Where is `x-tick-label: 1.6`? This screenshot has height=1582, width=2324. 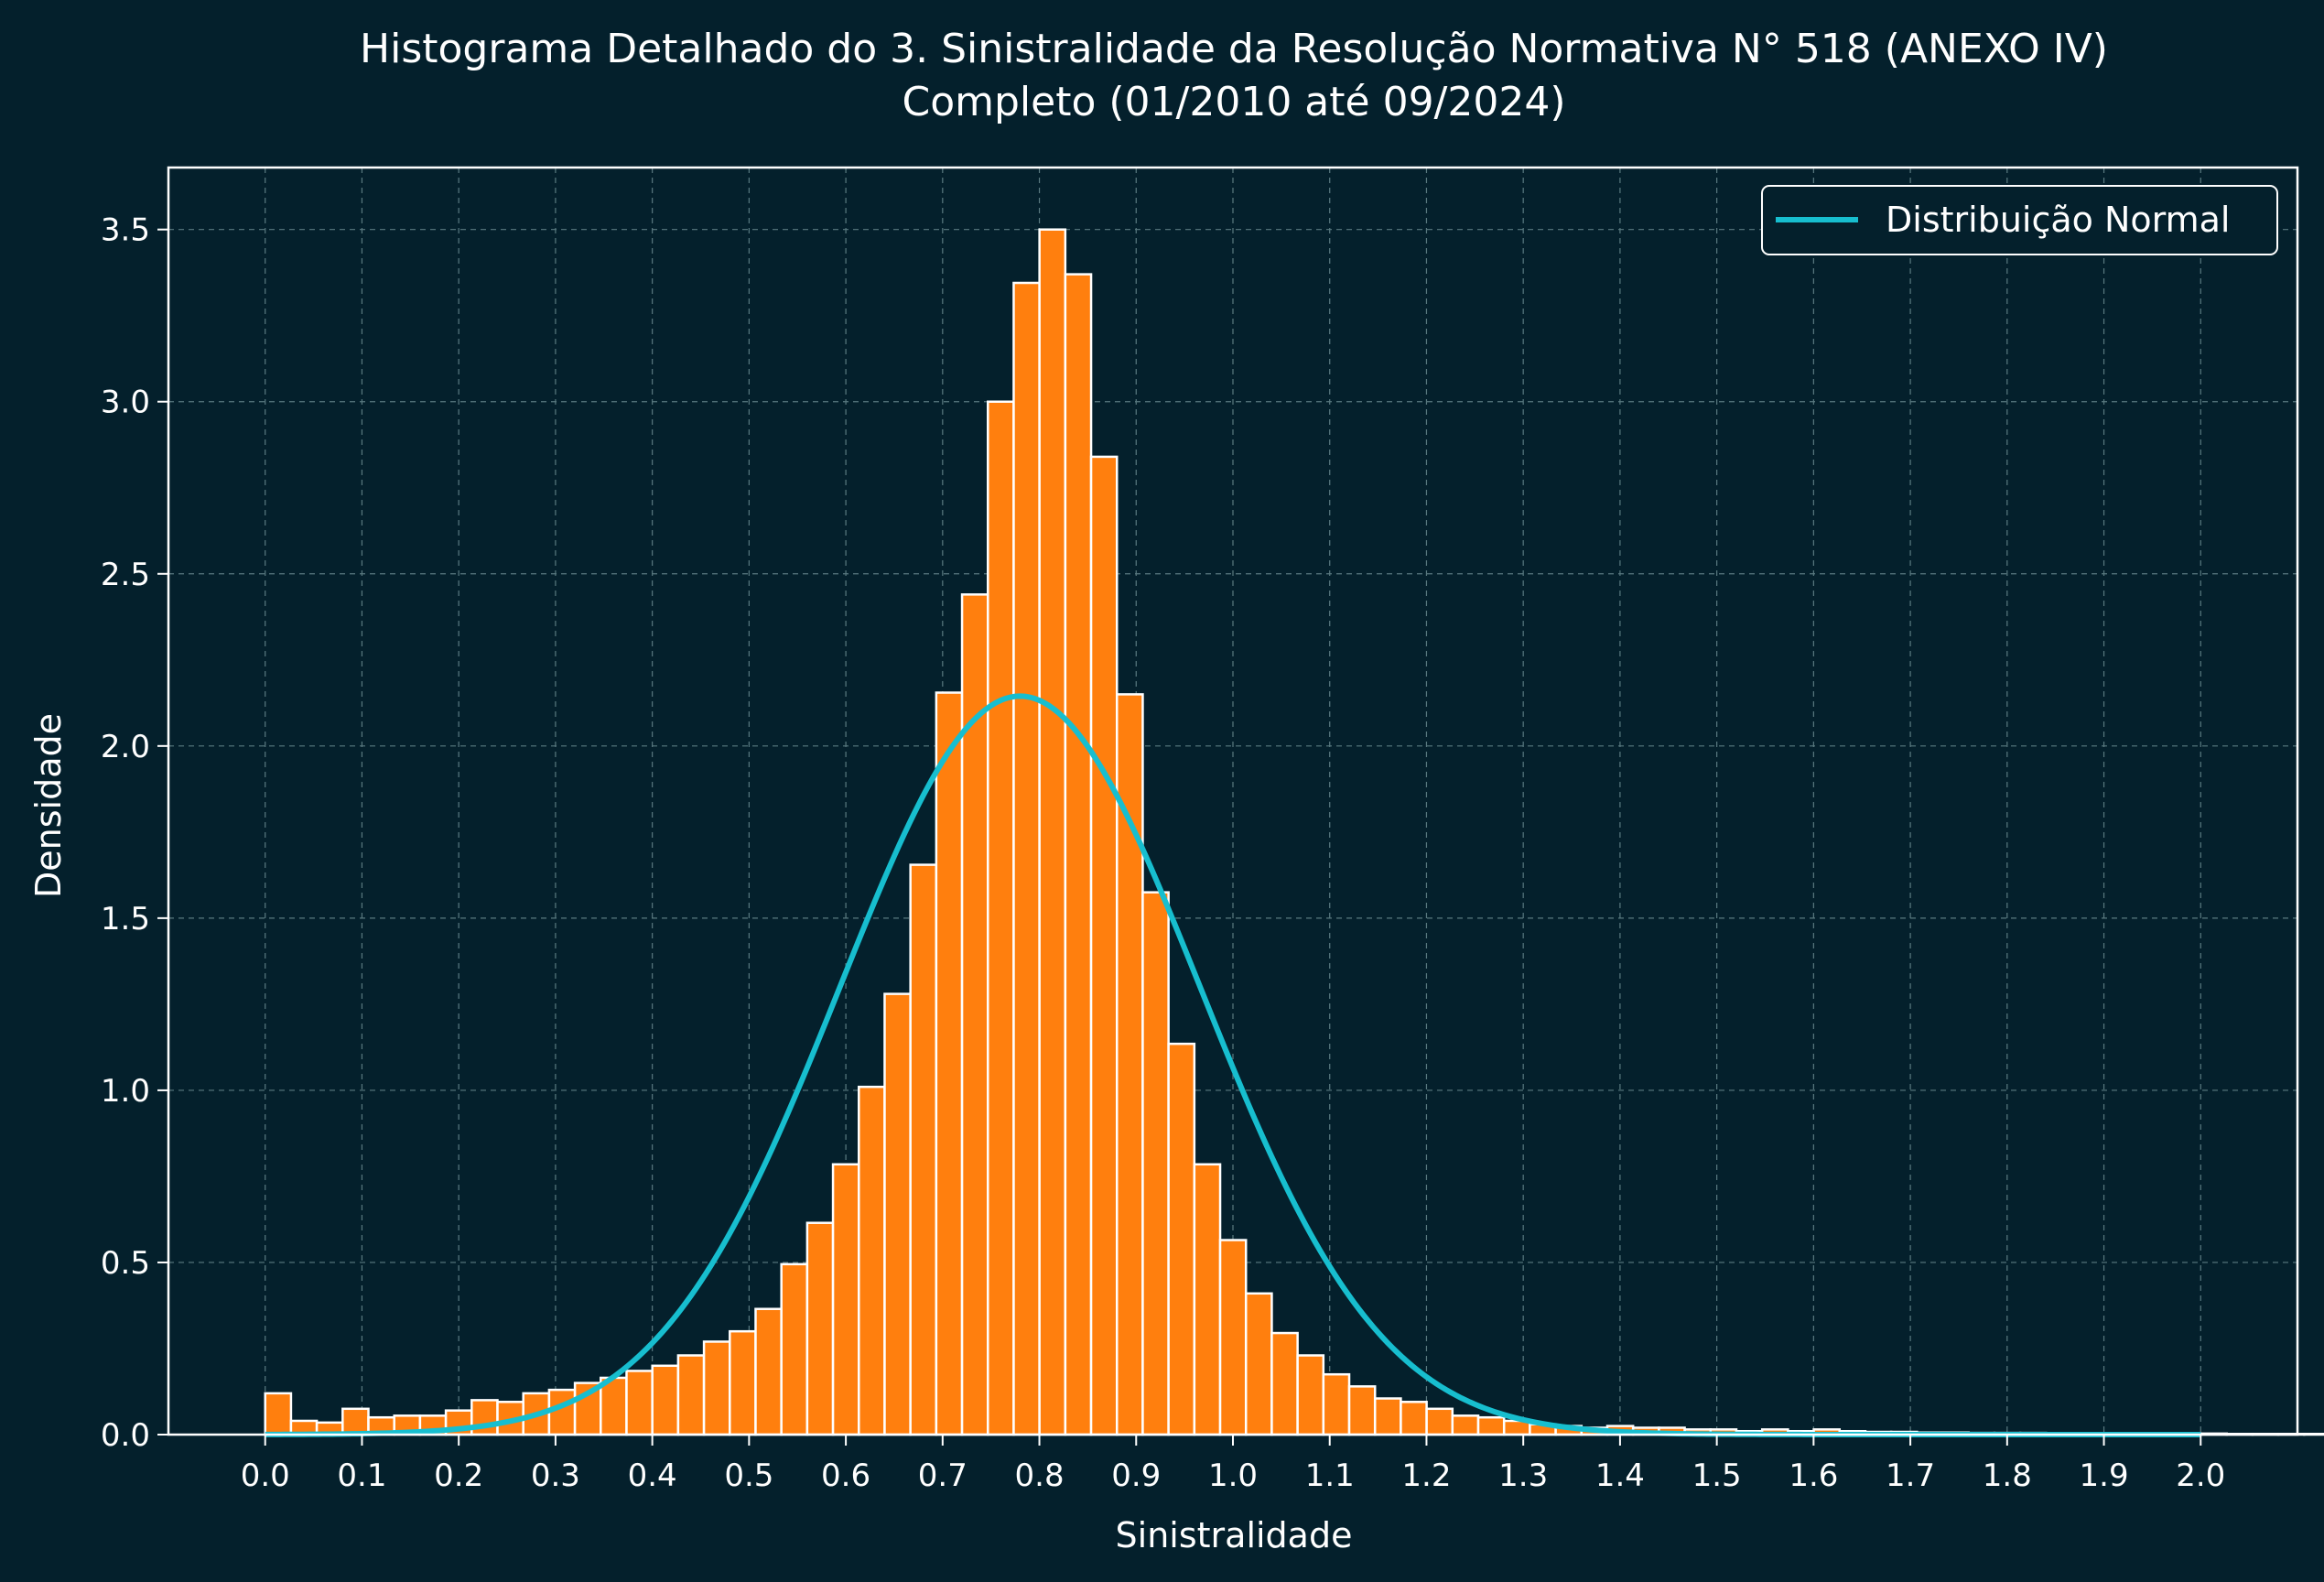
x-tick-label: 1.6 is located at coordinates (1813, 1475).